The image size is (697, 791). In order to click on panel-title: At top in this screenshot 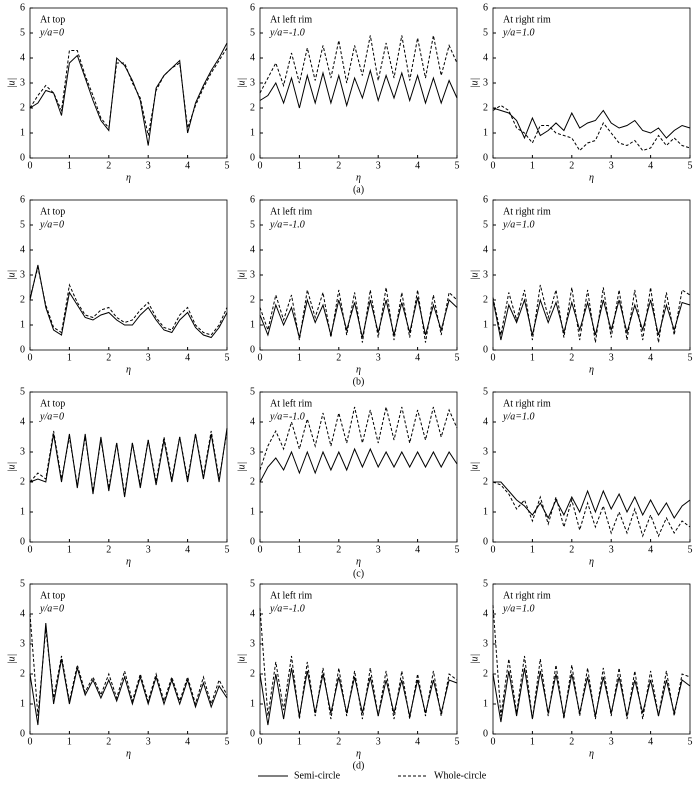, I will do `click(52, 19)`.